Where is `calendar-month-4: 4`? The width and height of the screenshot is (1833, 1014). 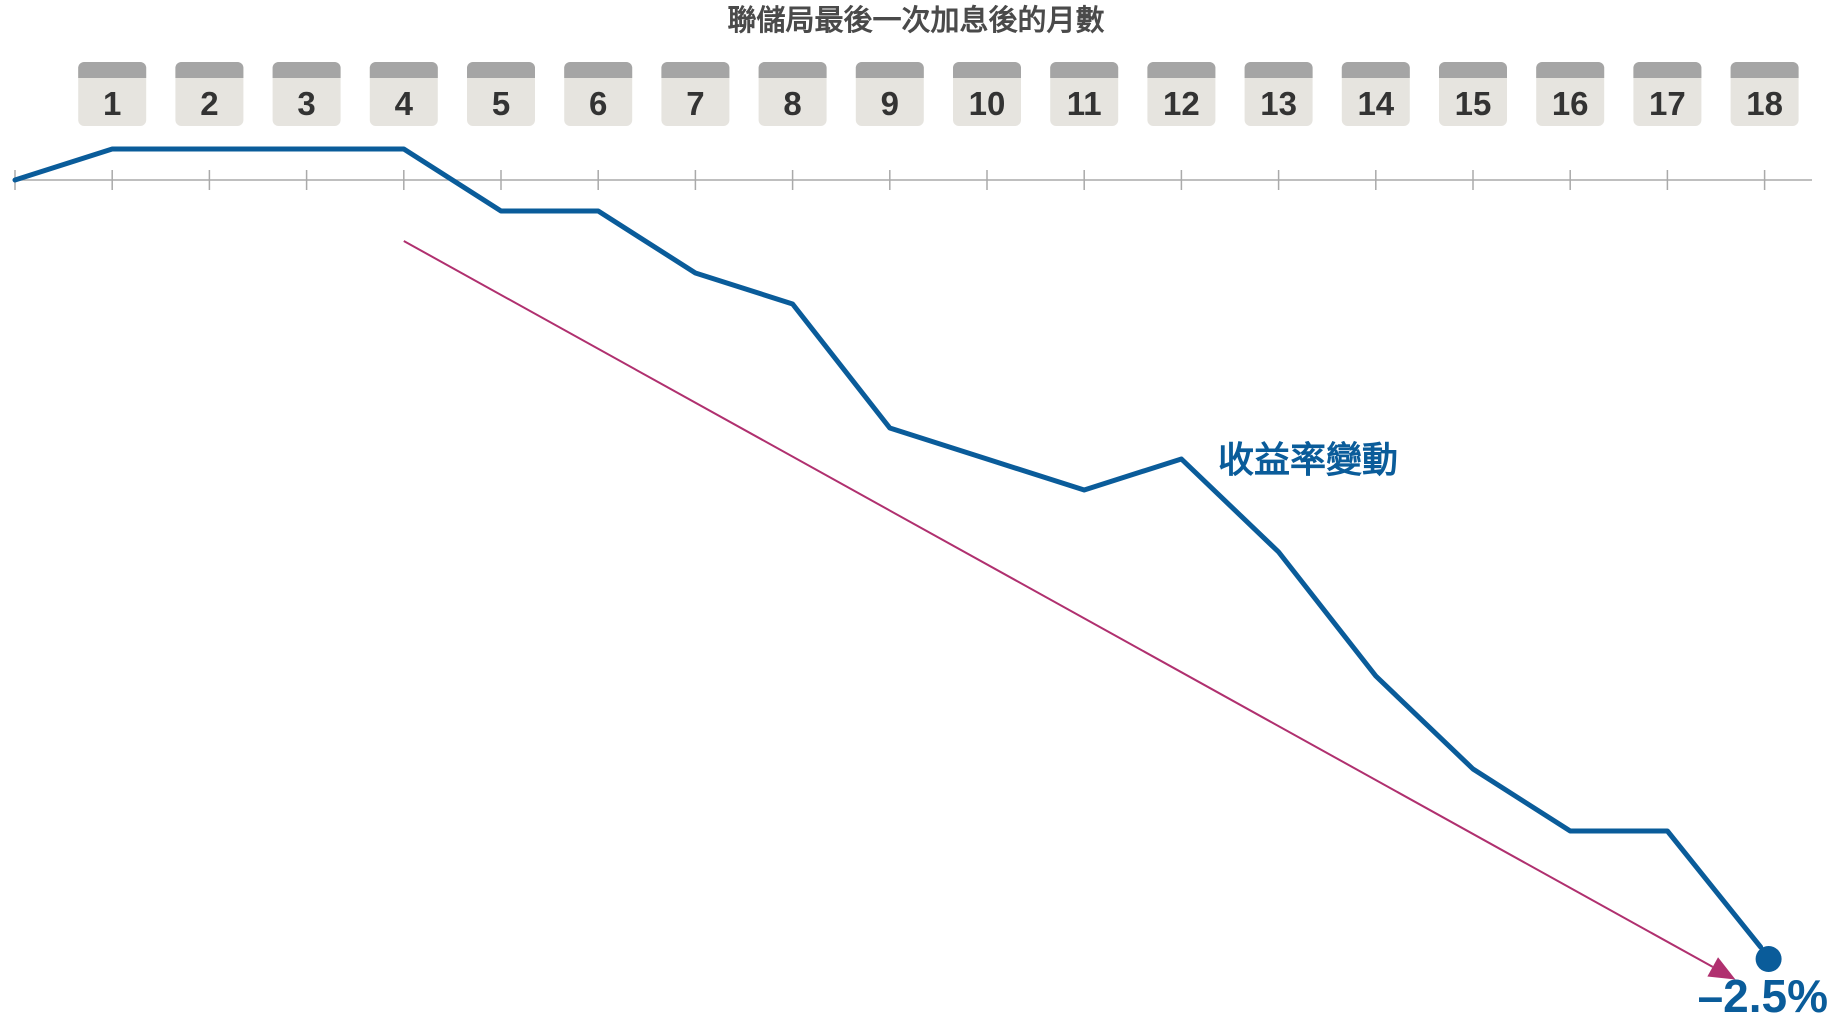
calendar-month-4: 4 is located at coordinates (403, 94).